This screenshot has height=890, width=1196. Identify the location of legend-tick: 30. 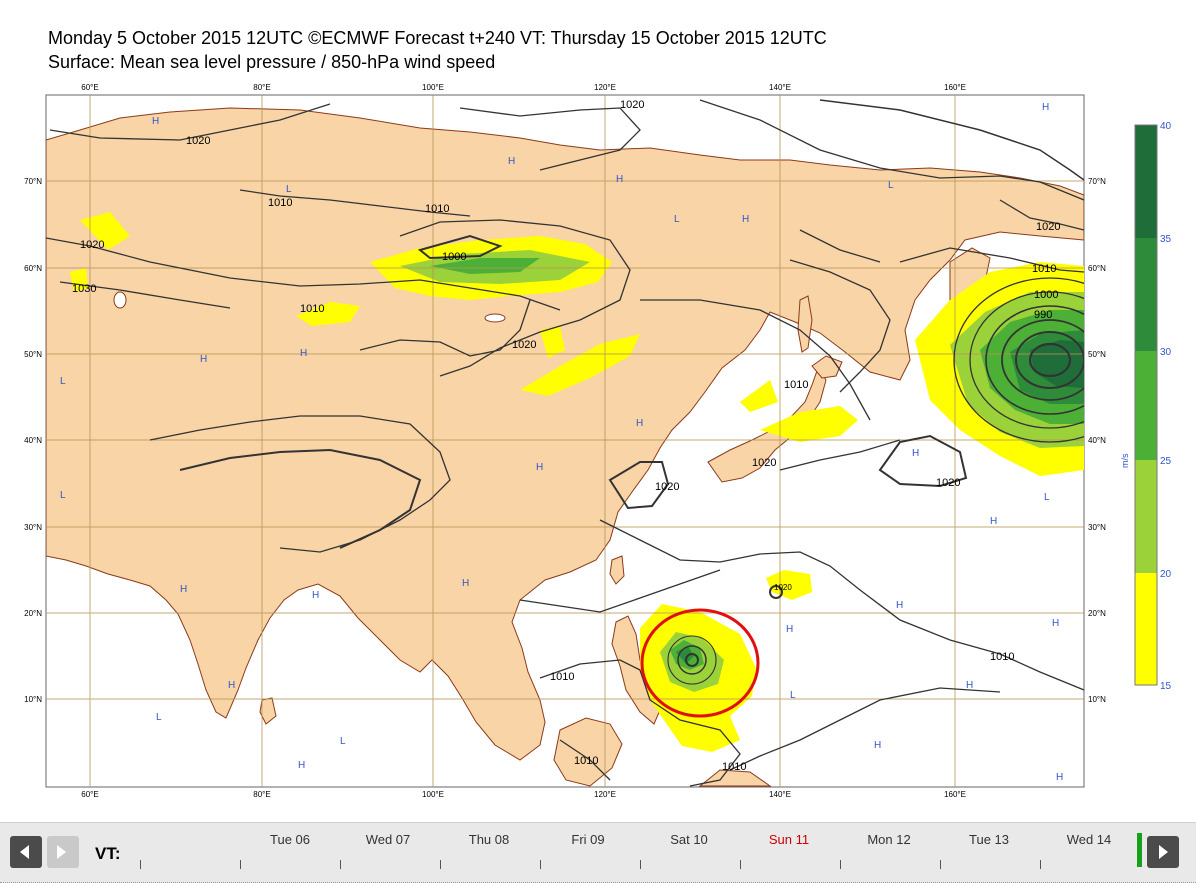
(1166, 352).